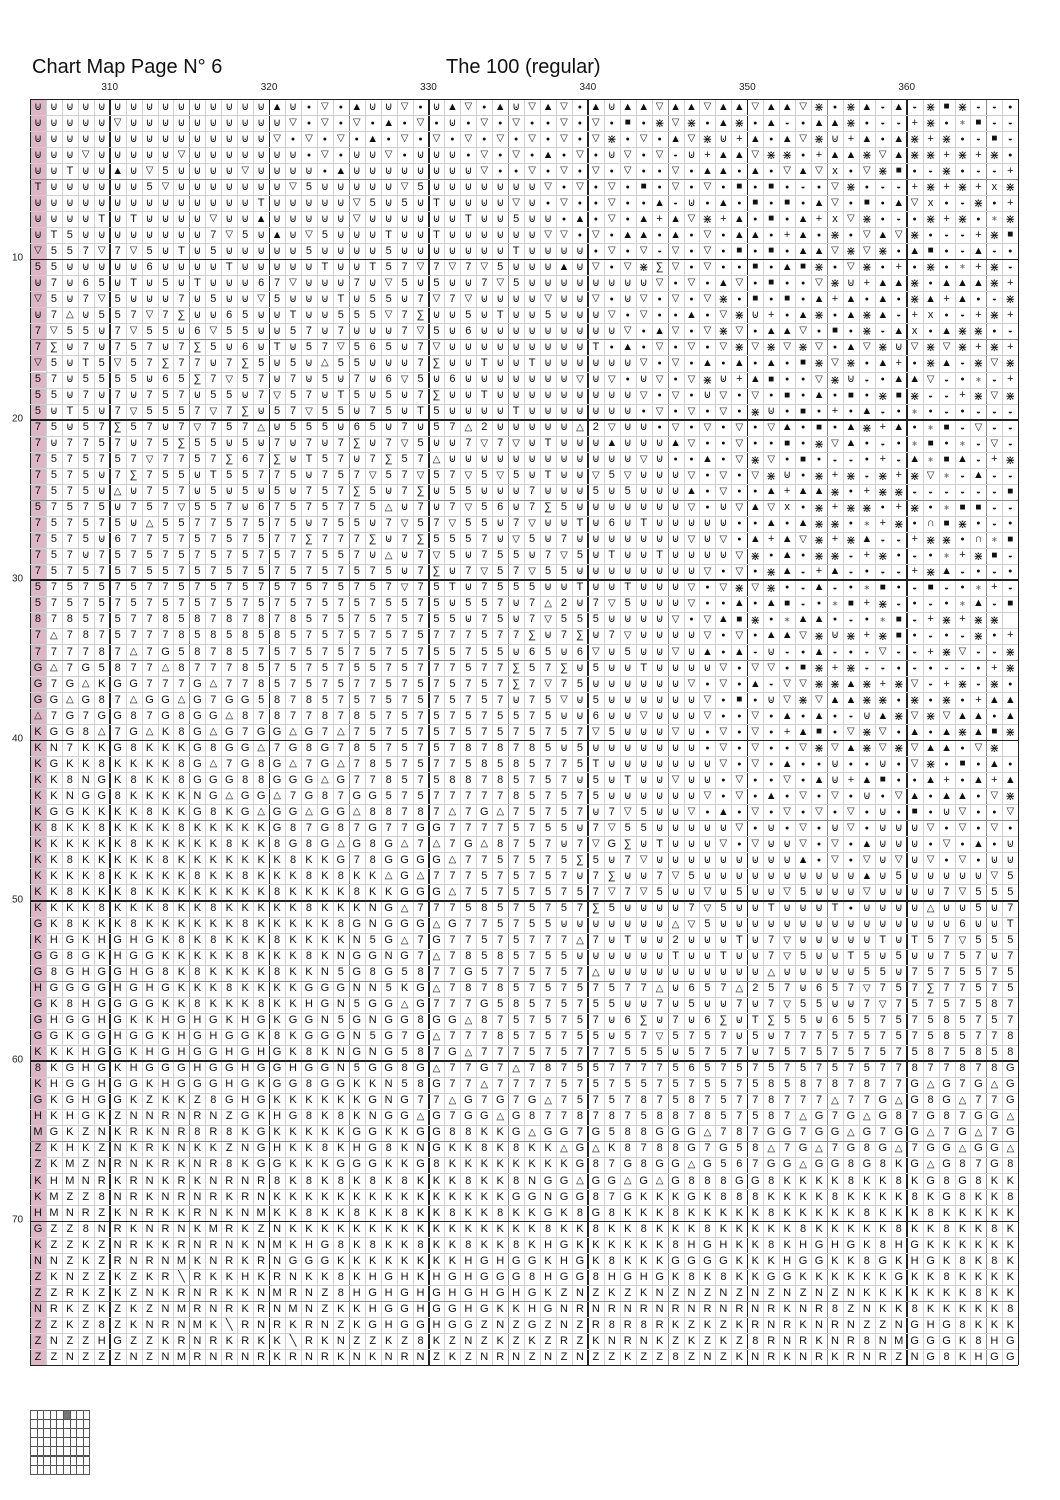 The height and width of the screenshot is (1500, 1060). What do you see at coordinates (978, 186) in the screenshot?
I see `grid-cell: +` at bounding box center [978, 186].